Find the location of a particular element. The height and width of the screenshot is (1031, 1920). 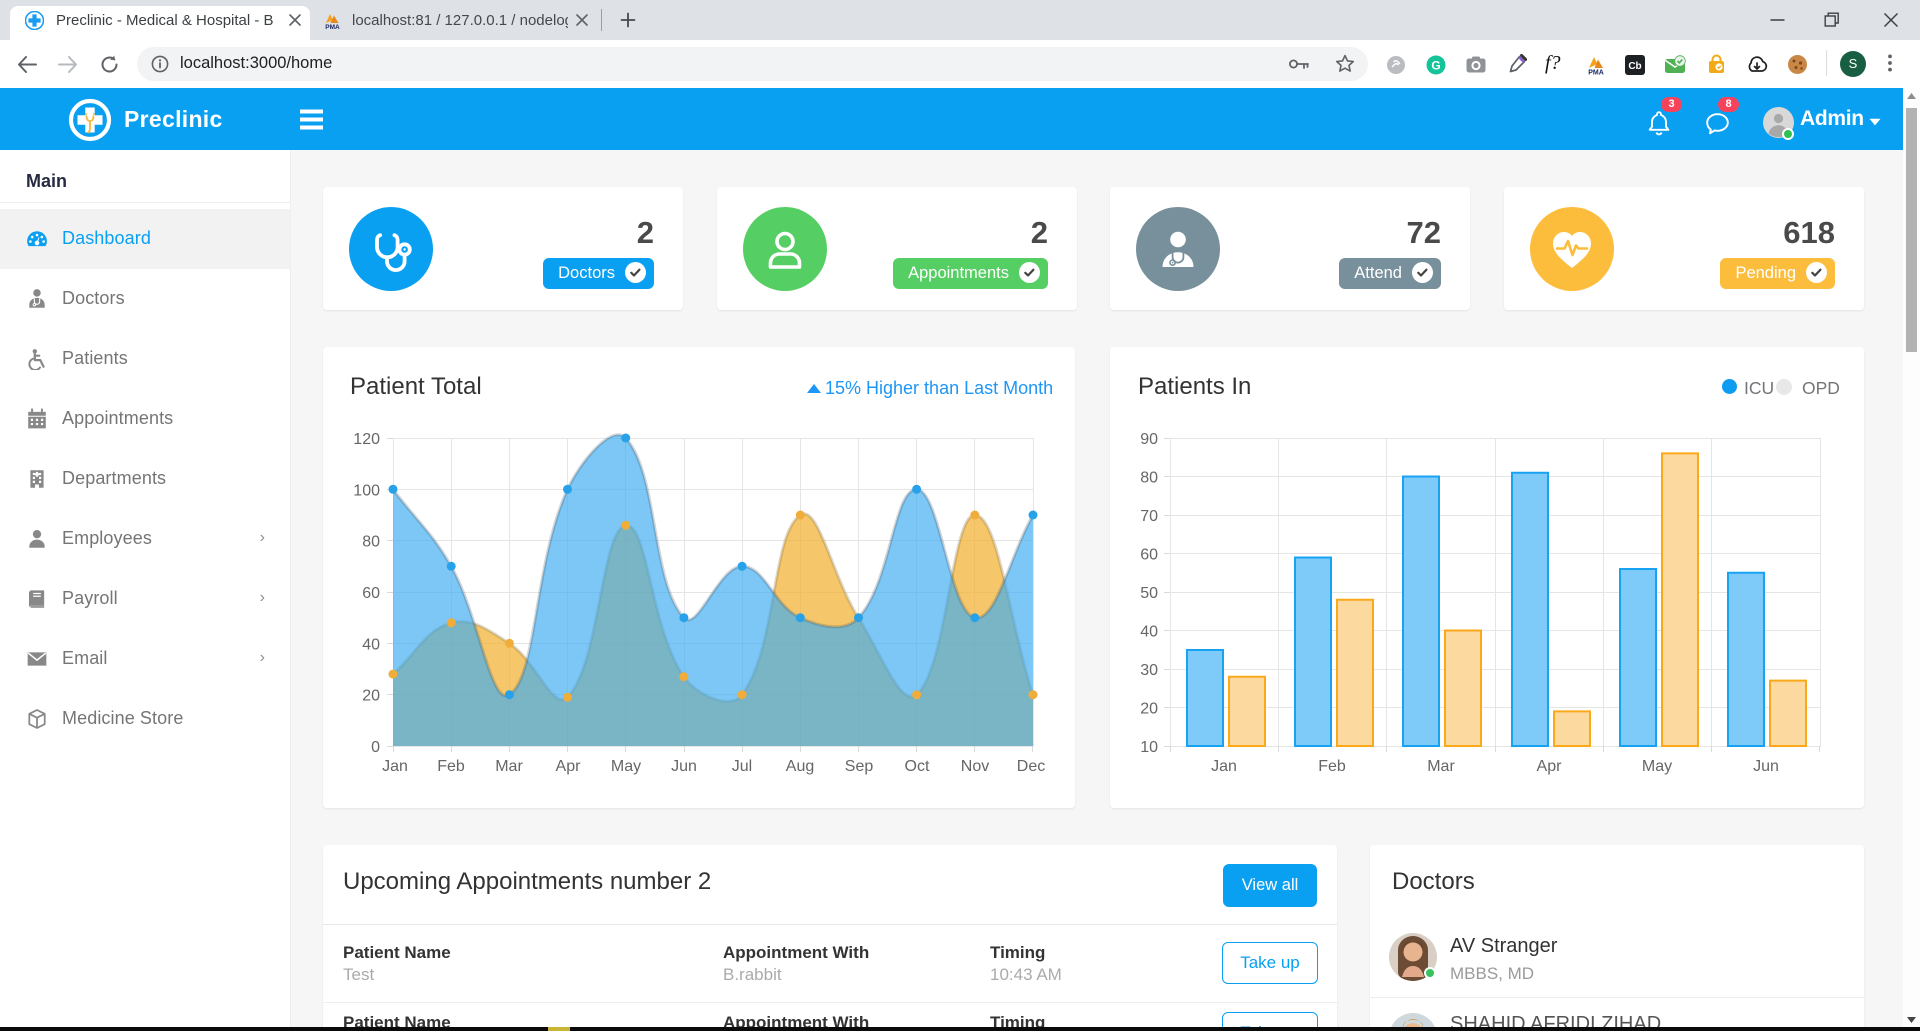

svg-text: Dec is located at coordinates (1031, 766).